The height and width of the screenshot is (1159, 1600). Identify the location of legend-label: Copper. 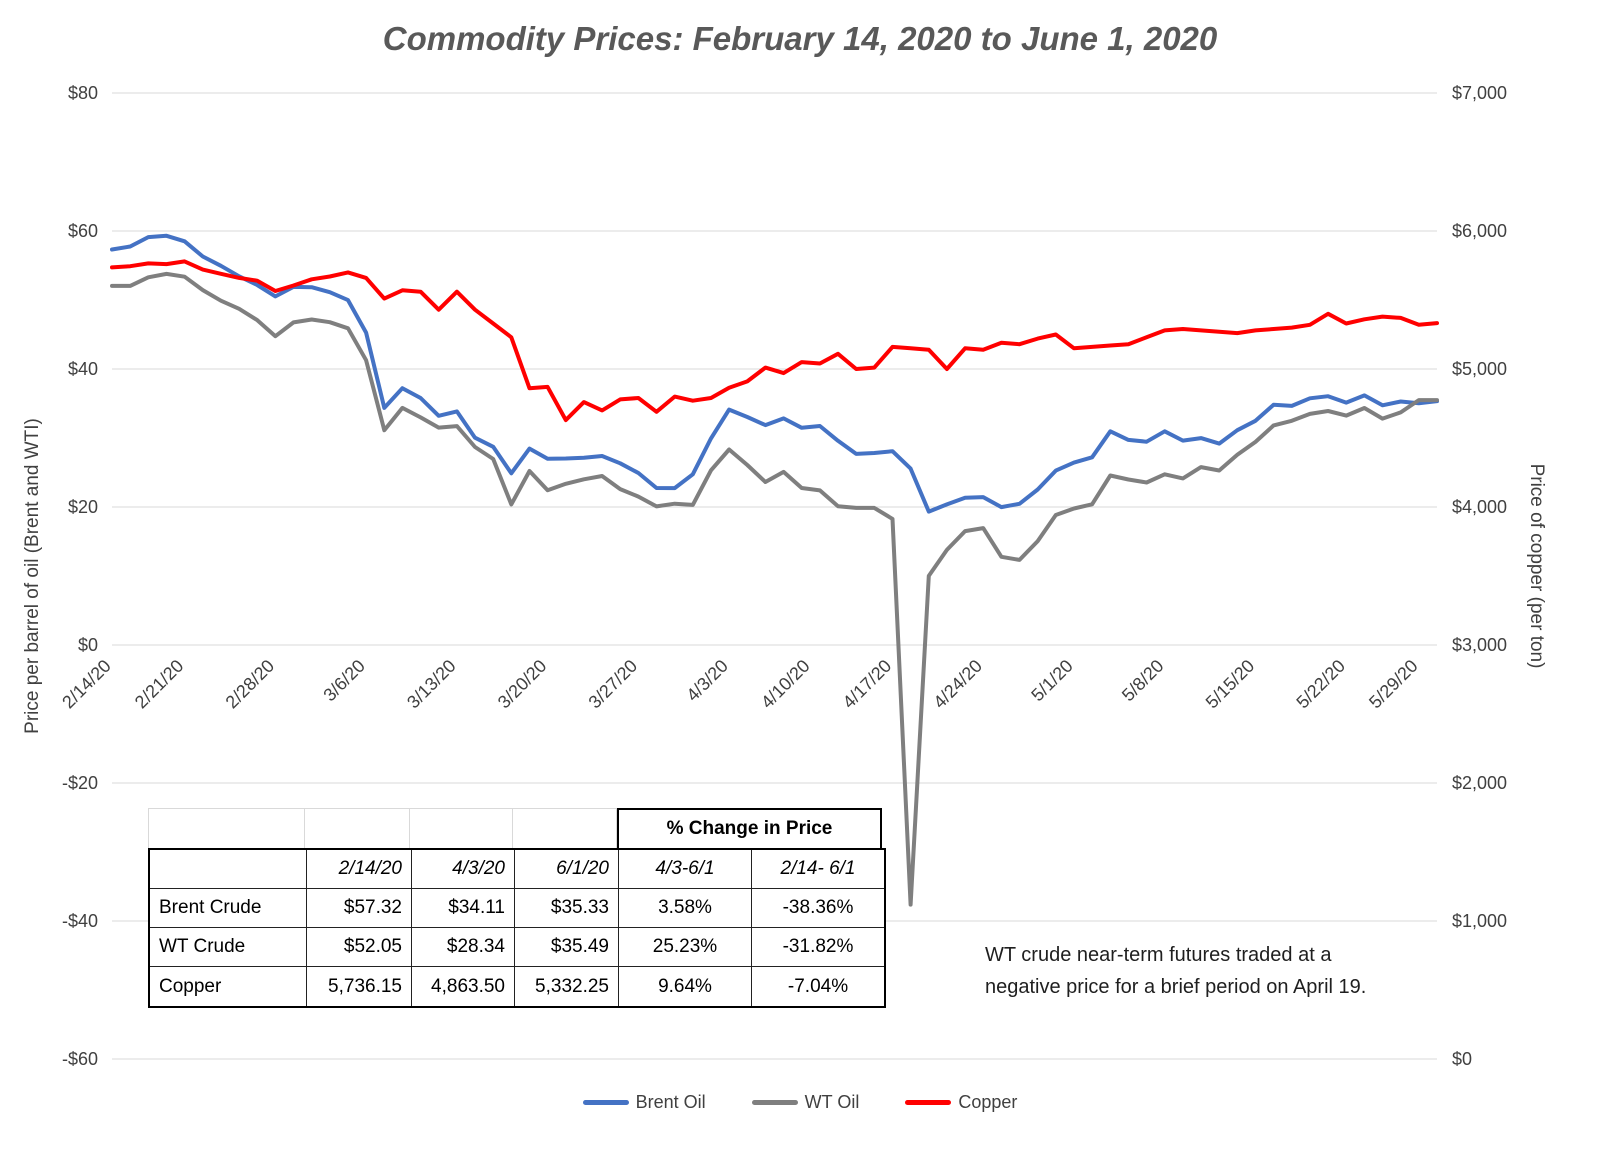
(988, 1102).